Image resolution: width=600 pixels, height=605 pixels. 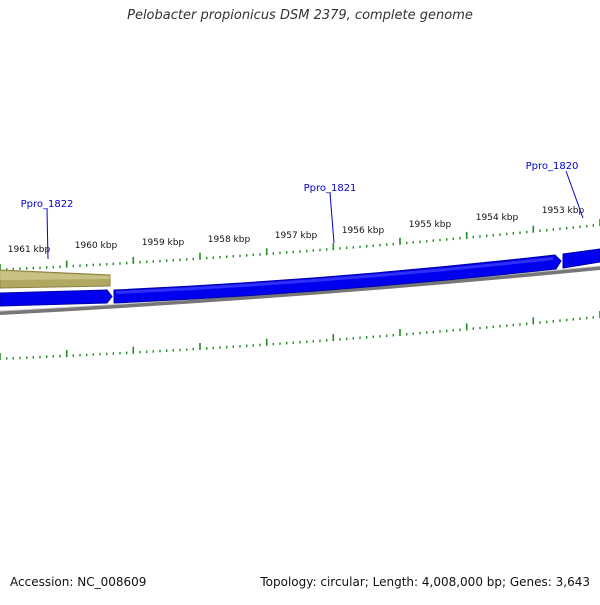 What do you see at coordinates (78, 582) in the screenshot?
I see `accession-text: Accession: NC_008609` at bounding box center [78, 582].